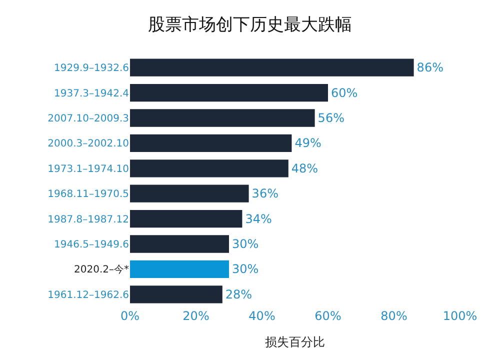 The height and width of the screenshot is (357, 500). Describe the element at coordinates (130, 316) in the screenshot. I see `x-tick-label: 0%` at that location.